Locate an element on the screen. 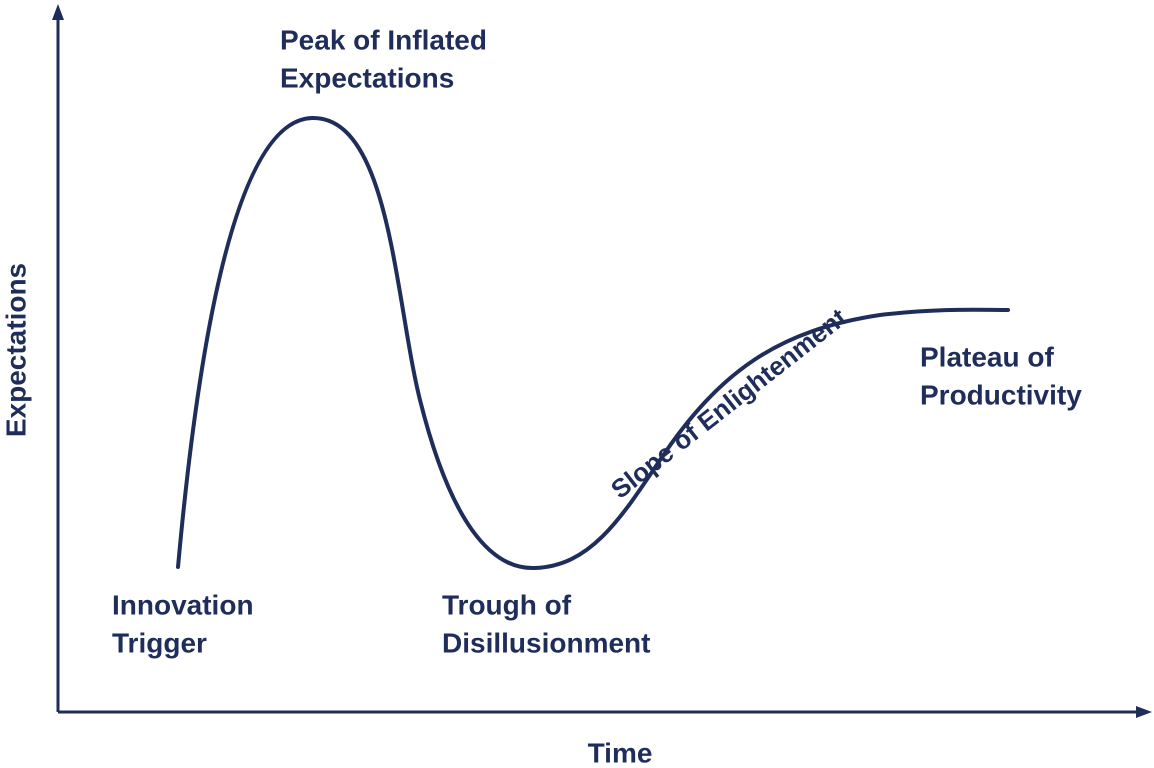 Image resolution: width=1154 pixels, height=768 pixels. phase-label: Trigger is located at coordinates (159, 642).